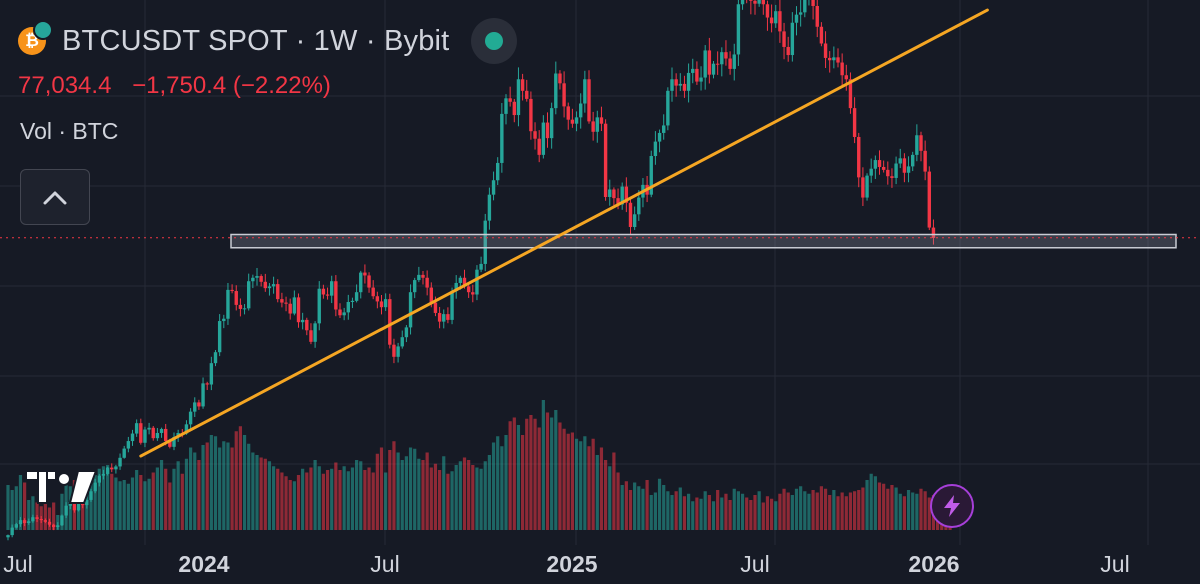 Image resolution: width=1200 pixels, height=584 pixels. I want to click on symbol-header: ₿ BTCUSDT SPOT · 1W · Bybit, so click(268, 41).